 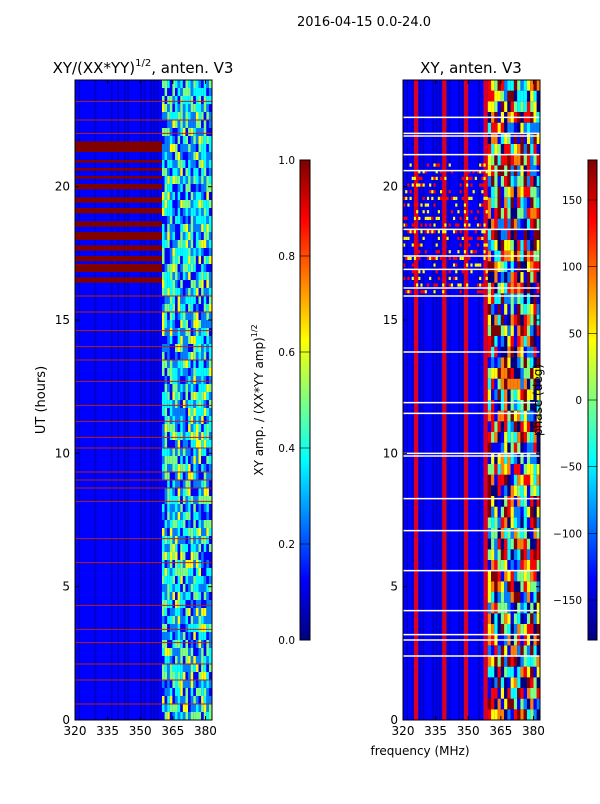 I want to click on colorbar-tick-label: −100, so click(x=567, y=534).